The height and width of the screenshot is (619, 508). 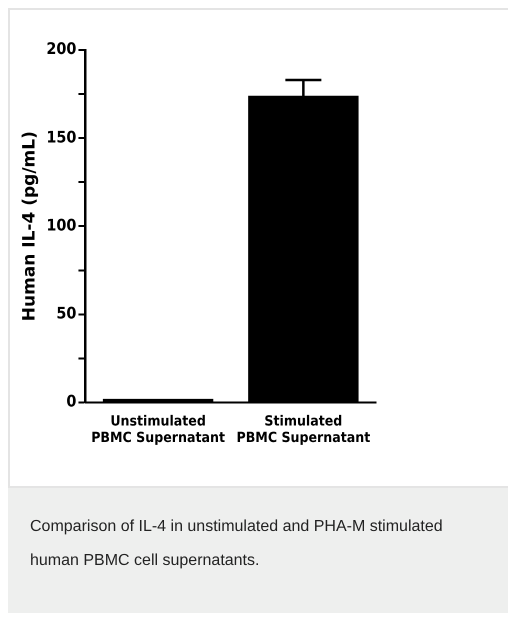 What do you see at coordinates (71, 401) in the screenshot?
I see `y-tick-label: 0` at bounding box center [71, 401].